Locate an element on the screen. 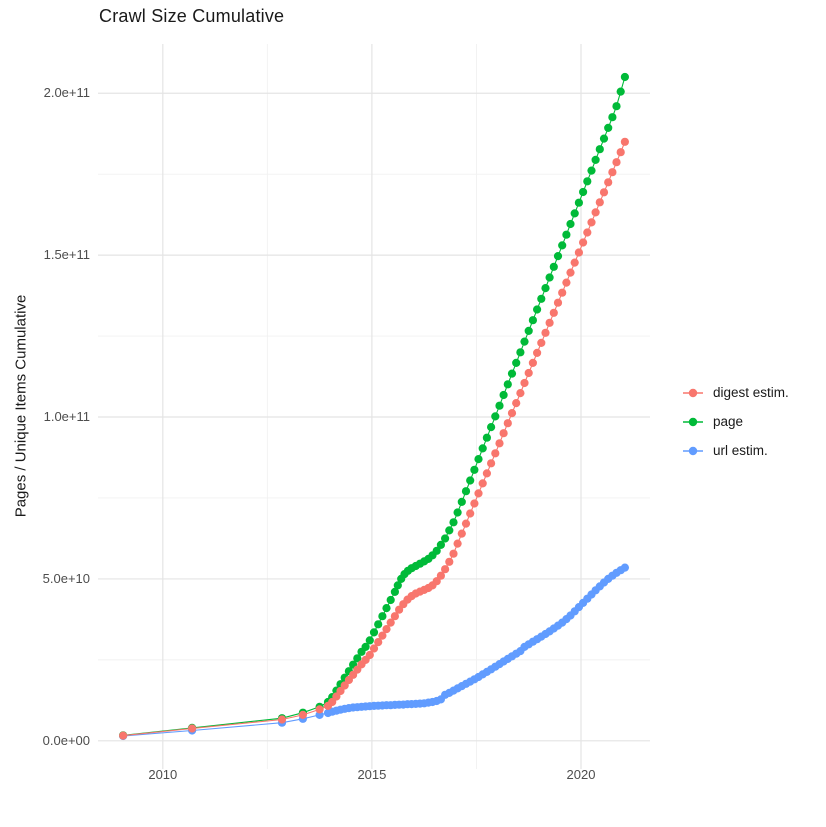 The height and width of the screenshot is (827, 826). x-tick-label: 2020 is located at coordinates (581, 774).